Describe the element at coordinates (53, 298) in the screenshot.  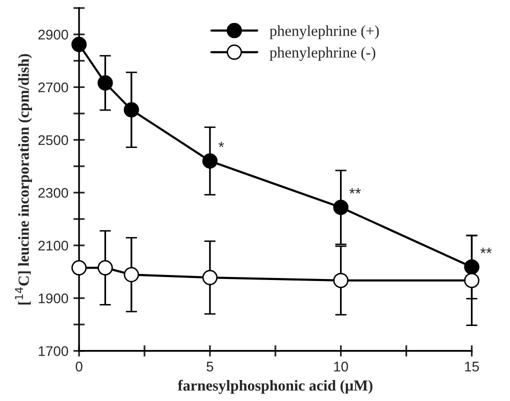
I see `y-tick-label: 1900` at that location.